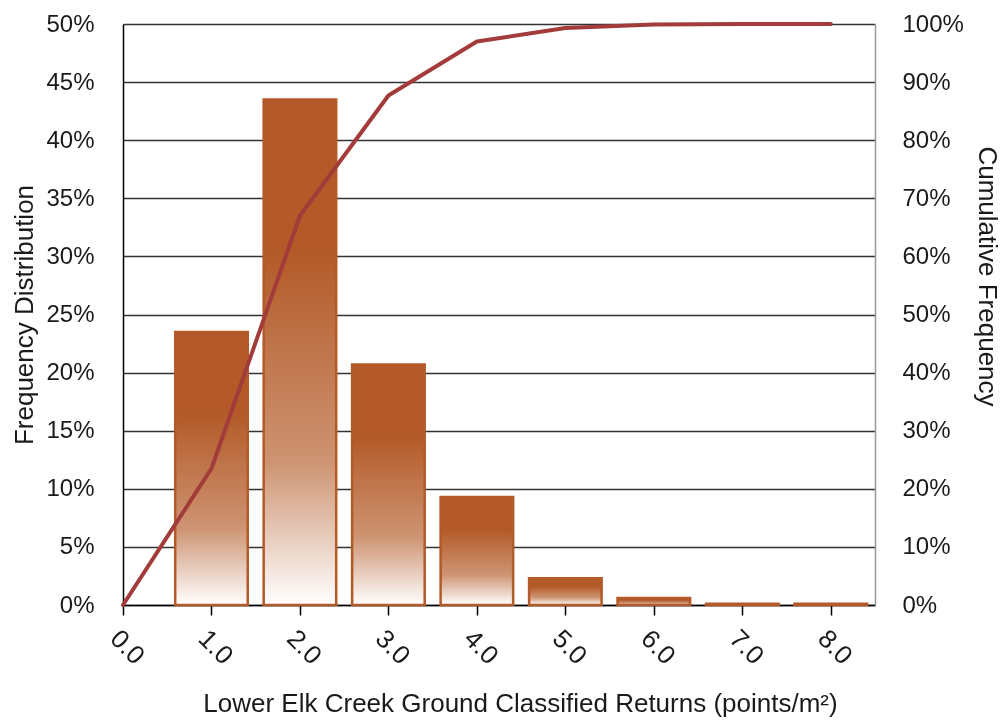 Image resolution: width=1007 pixels, height=724 pixels. Describe the element at coordinates (920, 604) in the screenshot. I see `y2-tick-label: 0%` at that location.